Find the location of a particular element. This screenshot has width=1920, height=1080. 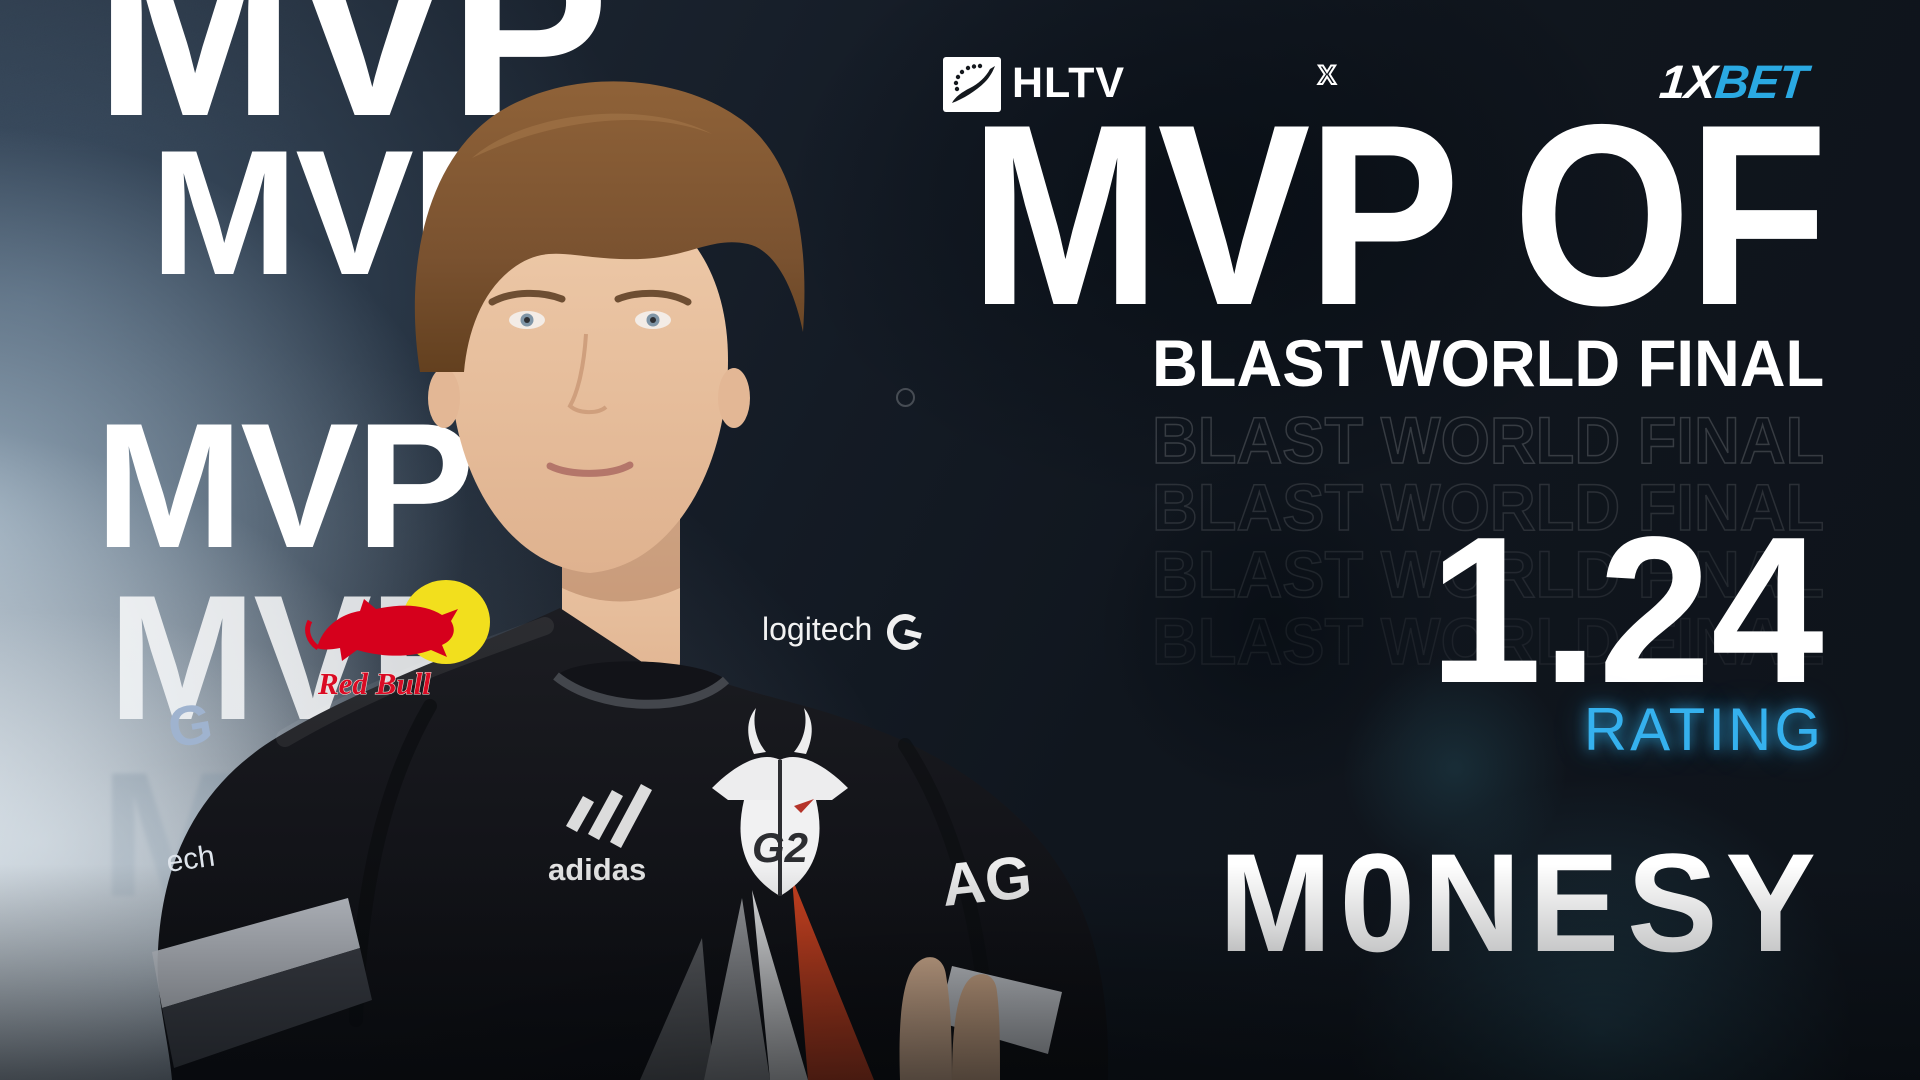

mvp-pattern-row-2: MVP is located at coordinates (340, 212).